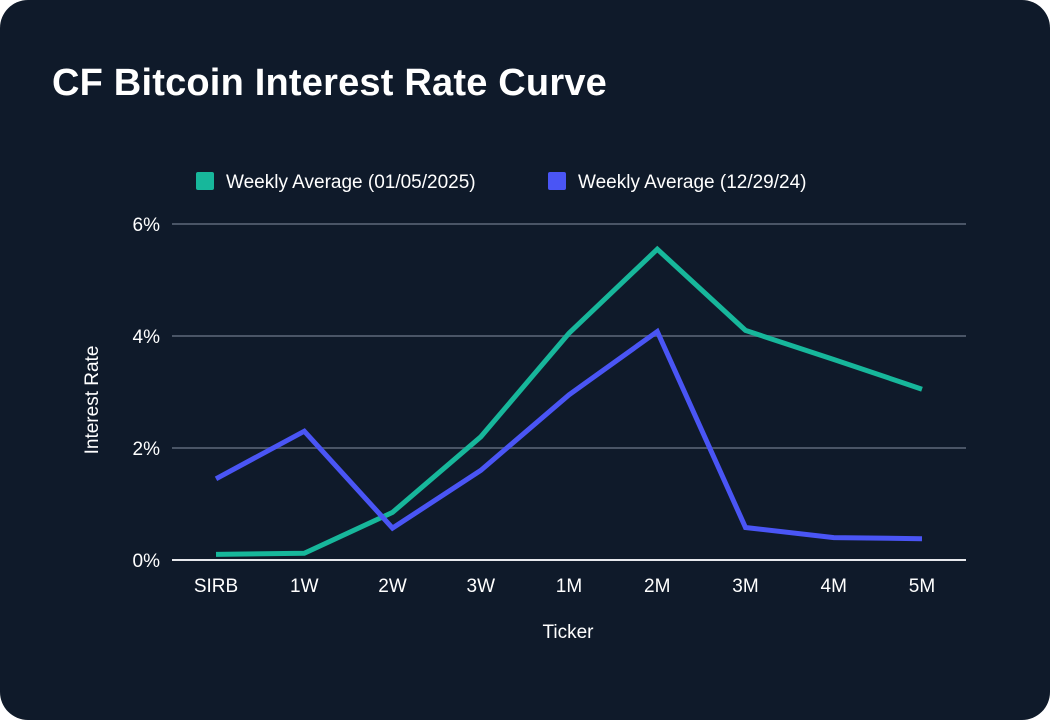 This screenshot has width=1050, height=720. I want to click on x-tick-label: SIRB, so click(216, 586).